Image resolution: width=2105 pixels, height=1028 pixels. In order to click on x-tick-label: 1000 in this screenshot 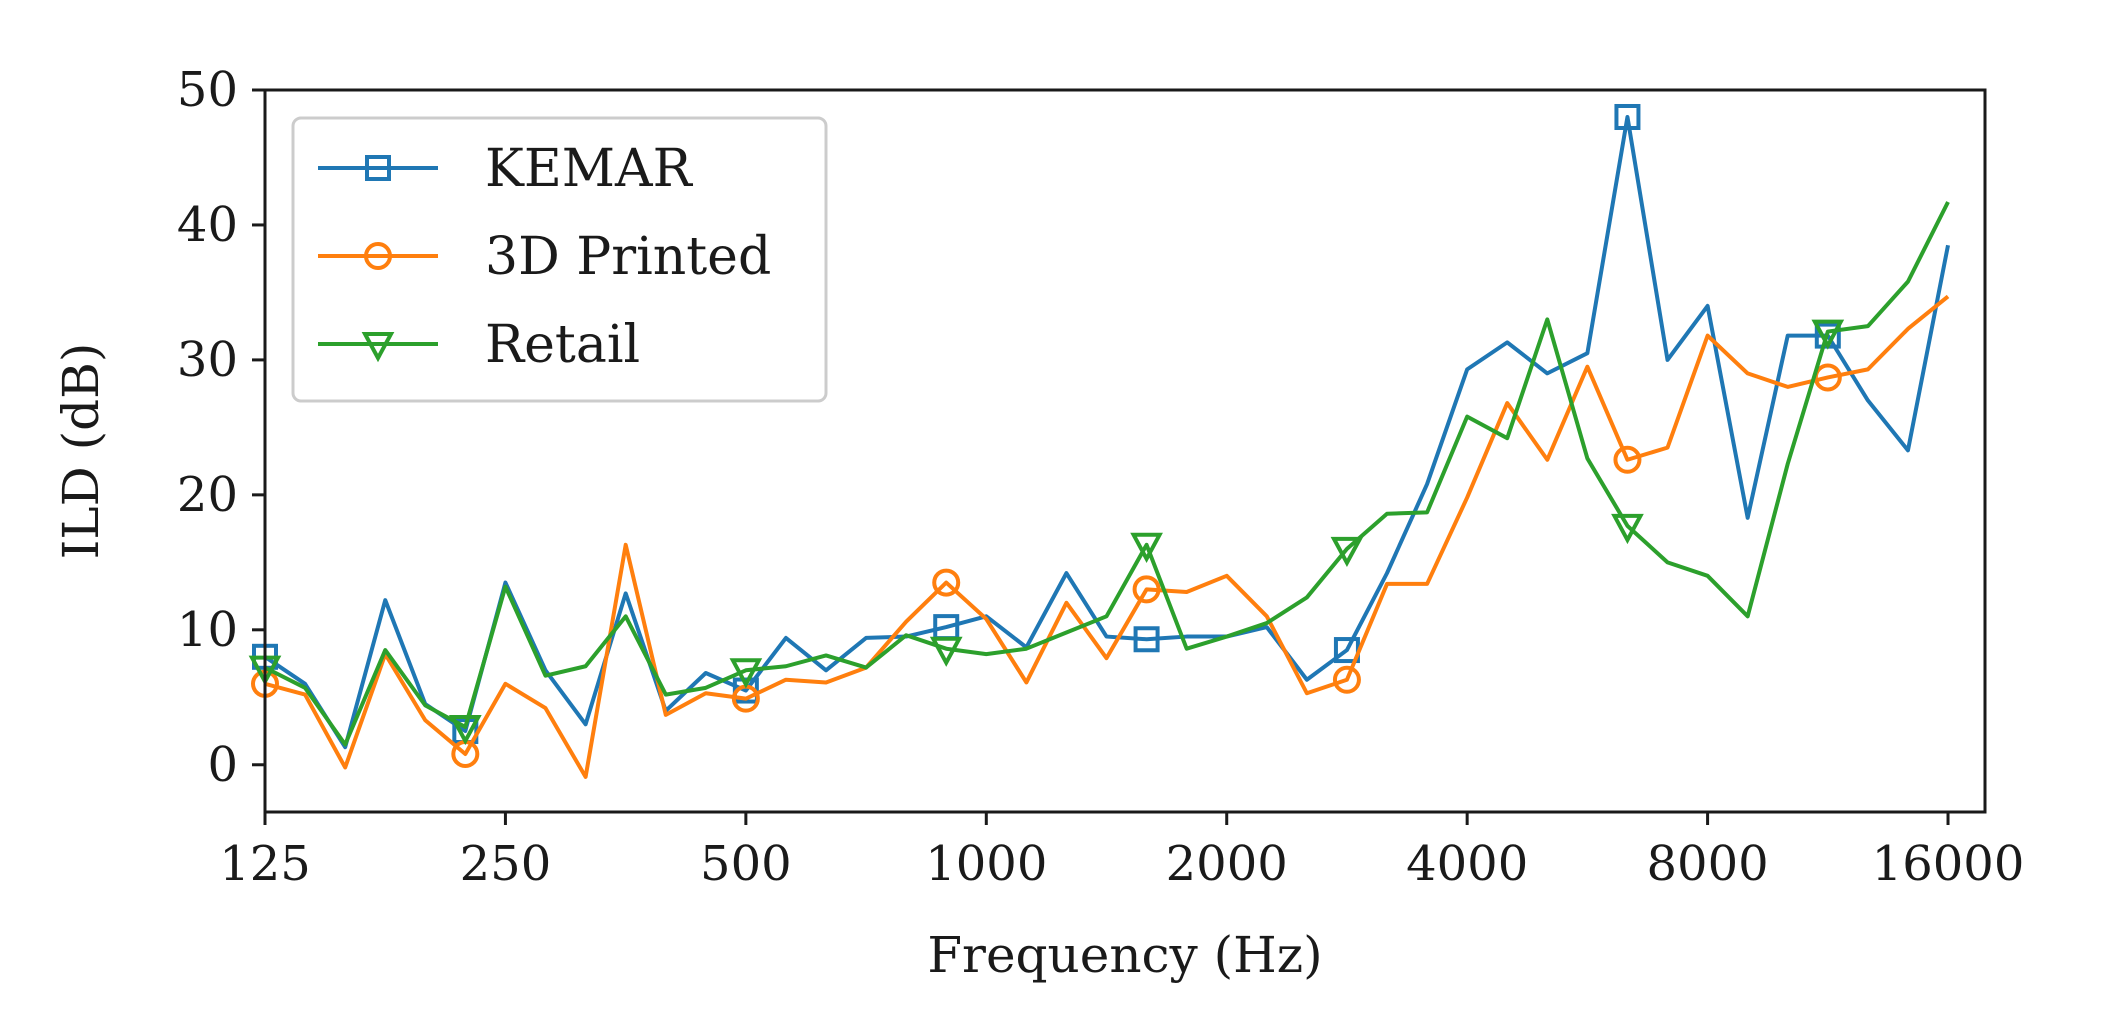, I will do `click(986, 864)`.